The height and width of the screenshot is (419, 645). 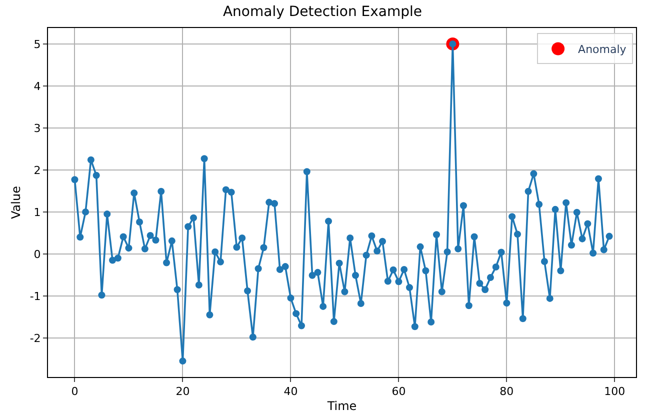 What do you see at coordinates (507, 391) in the screenshot?
I see `x-tick-label: 80` at bounding box center [507, 391].